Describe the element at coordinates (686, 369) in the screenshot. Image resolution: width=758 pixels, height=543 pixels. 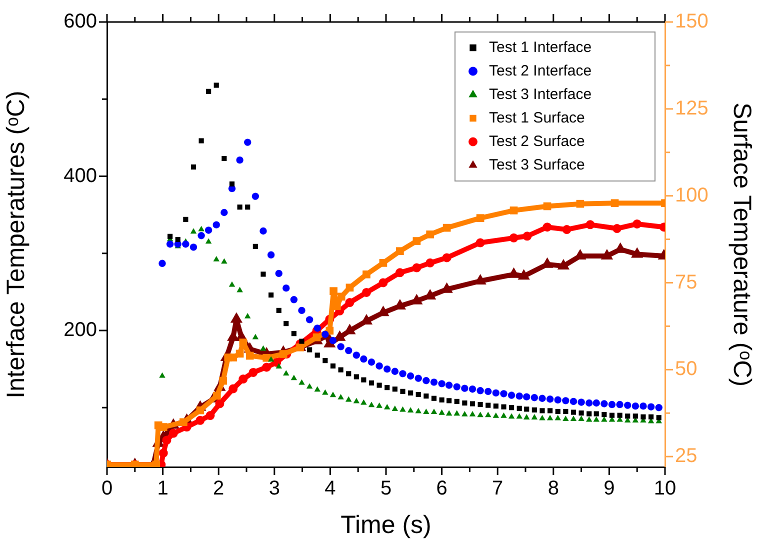
I see `y2-tick-label: 50` at that location.